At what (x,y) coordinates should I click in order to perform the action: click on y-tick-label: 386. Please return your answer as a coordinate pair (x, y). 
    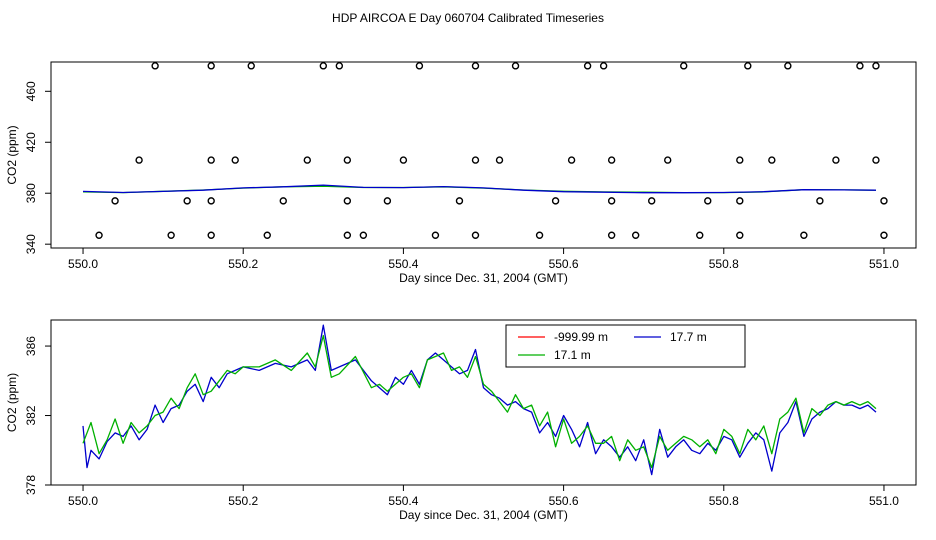
    Looking at the image, I should click on (31, 346).